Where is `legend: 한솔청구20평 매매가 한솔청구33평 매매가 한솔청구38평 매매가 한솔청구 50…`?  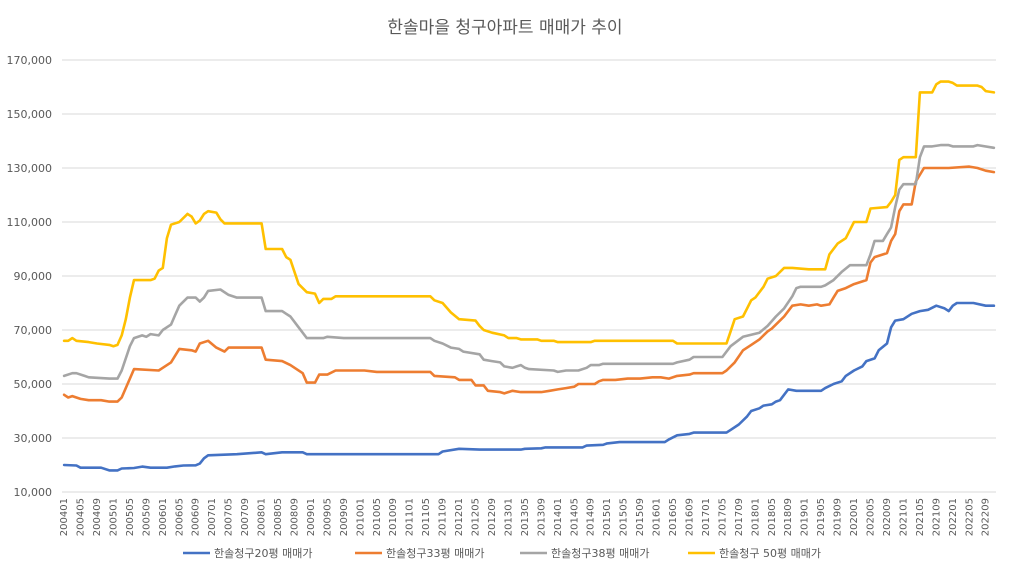 legend: 한솔청구20평 매매가 한솔청구33평 매매가 한솔청구38평 매매가 한솔청구 50… is located at coordinates (502, 553).